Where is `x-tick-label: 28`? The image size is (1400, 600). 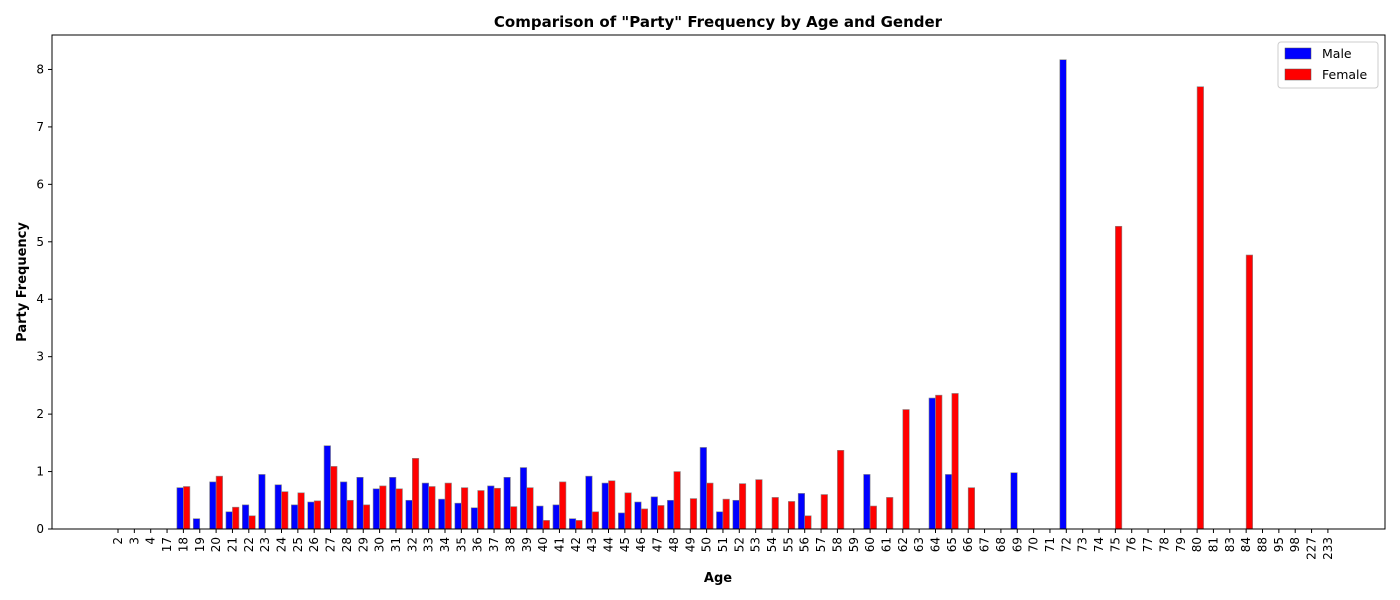 x-tick-label: 28 is located at coordinates (347, 544).